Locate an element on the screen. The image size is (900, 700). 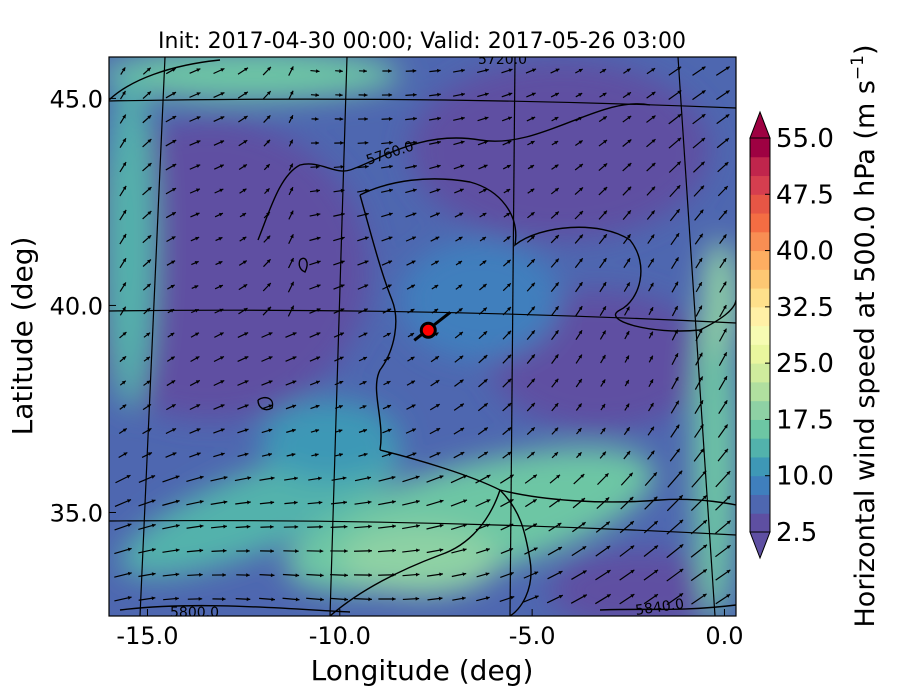
contour-label: 5720.0 is located at coordinates (502, 60).